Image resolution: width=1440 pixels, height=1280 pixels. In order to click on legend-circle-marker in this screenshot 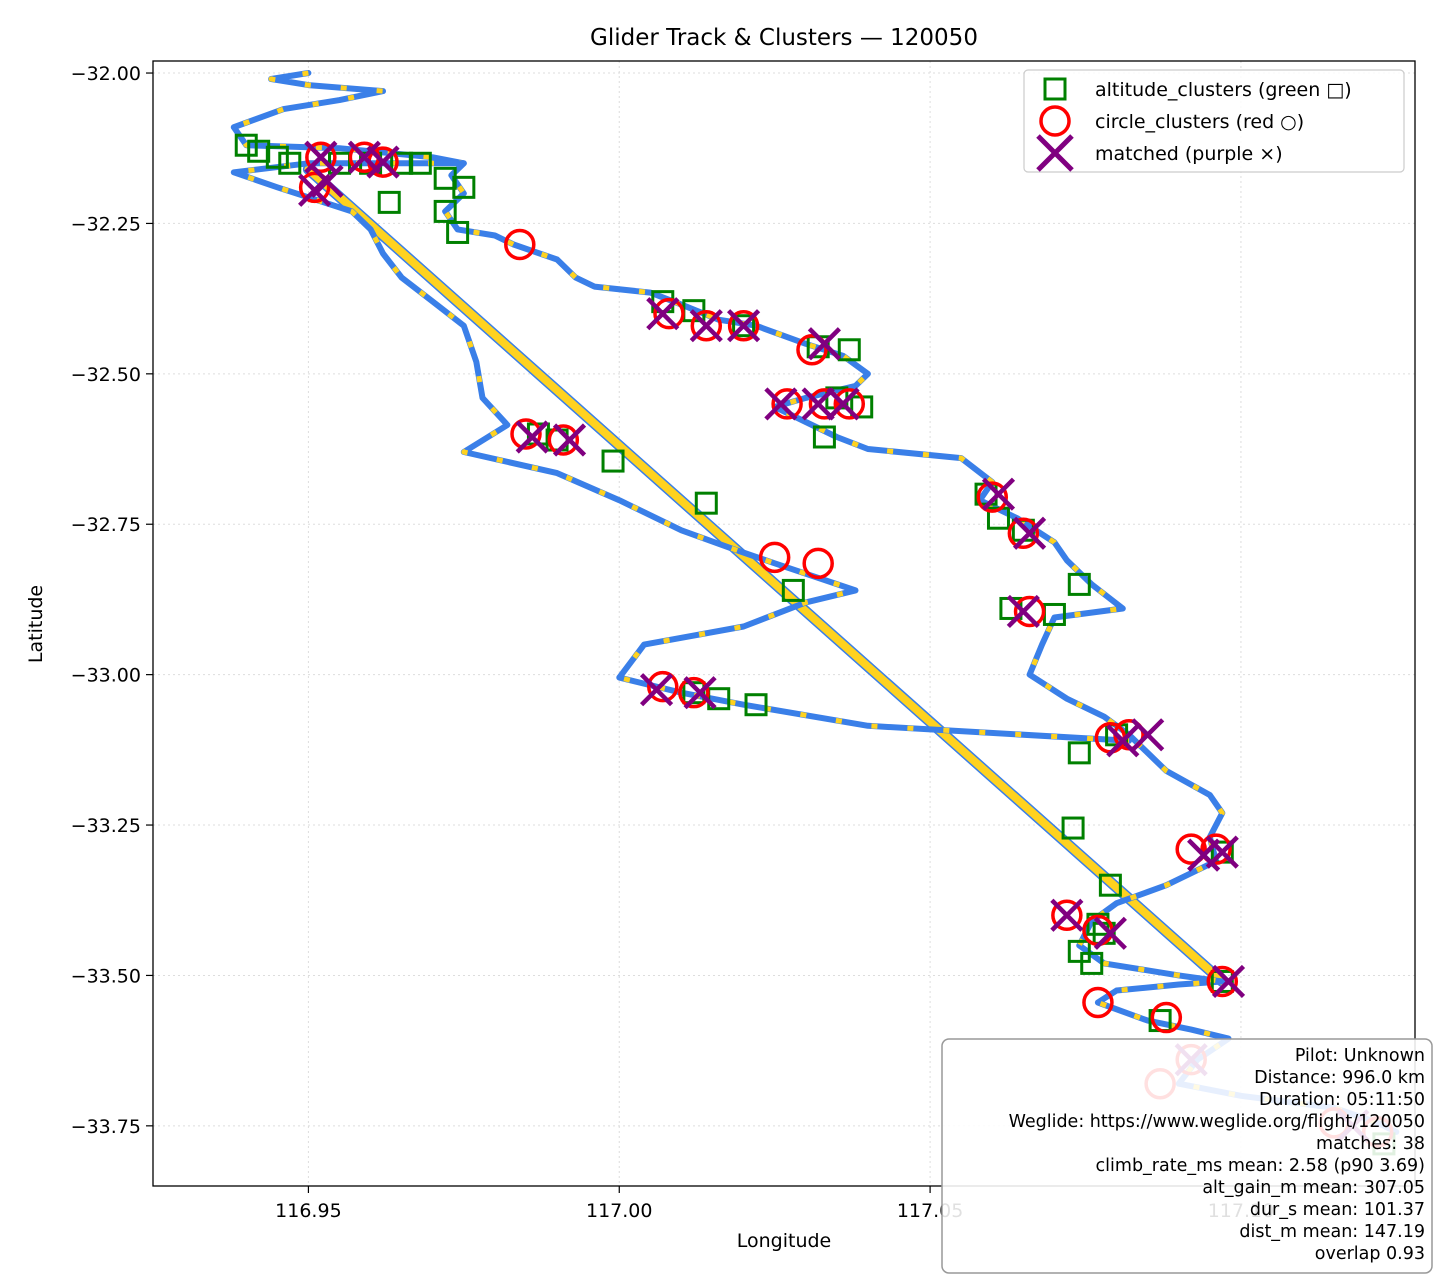, I will do `click(1055, 121)`.